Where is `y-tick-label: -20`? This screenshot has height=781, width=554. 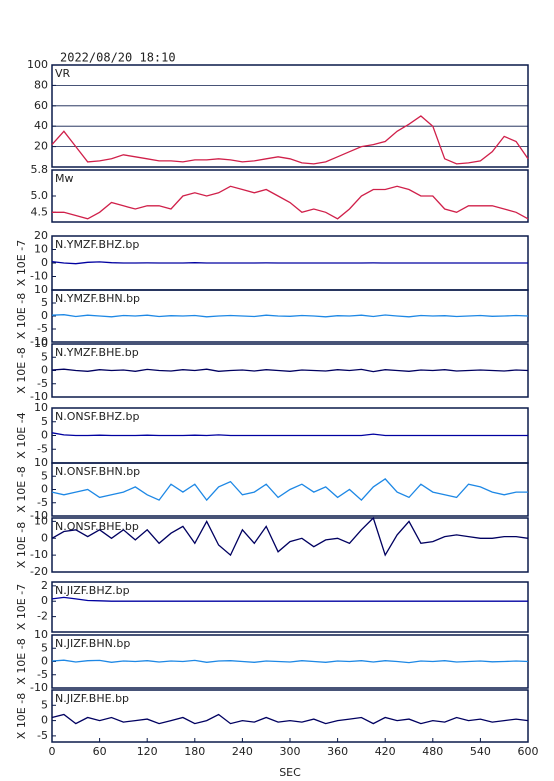 y-tick-label: -20 is located at coordinates (39, 571).